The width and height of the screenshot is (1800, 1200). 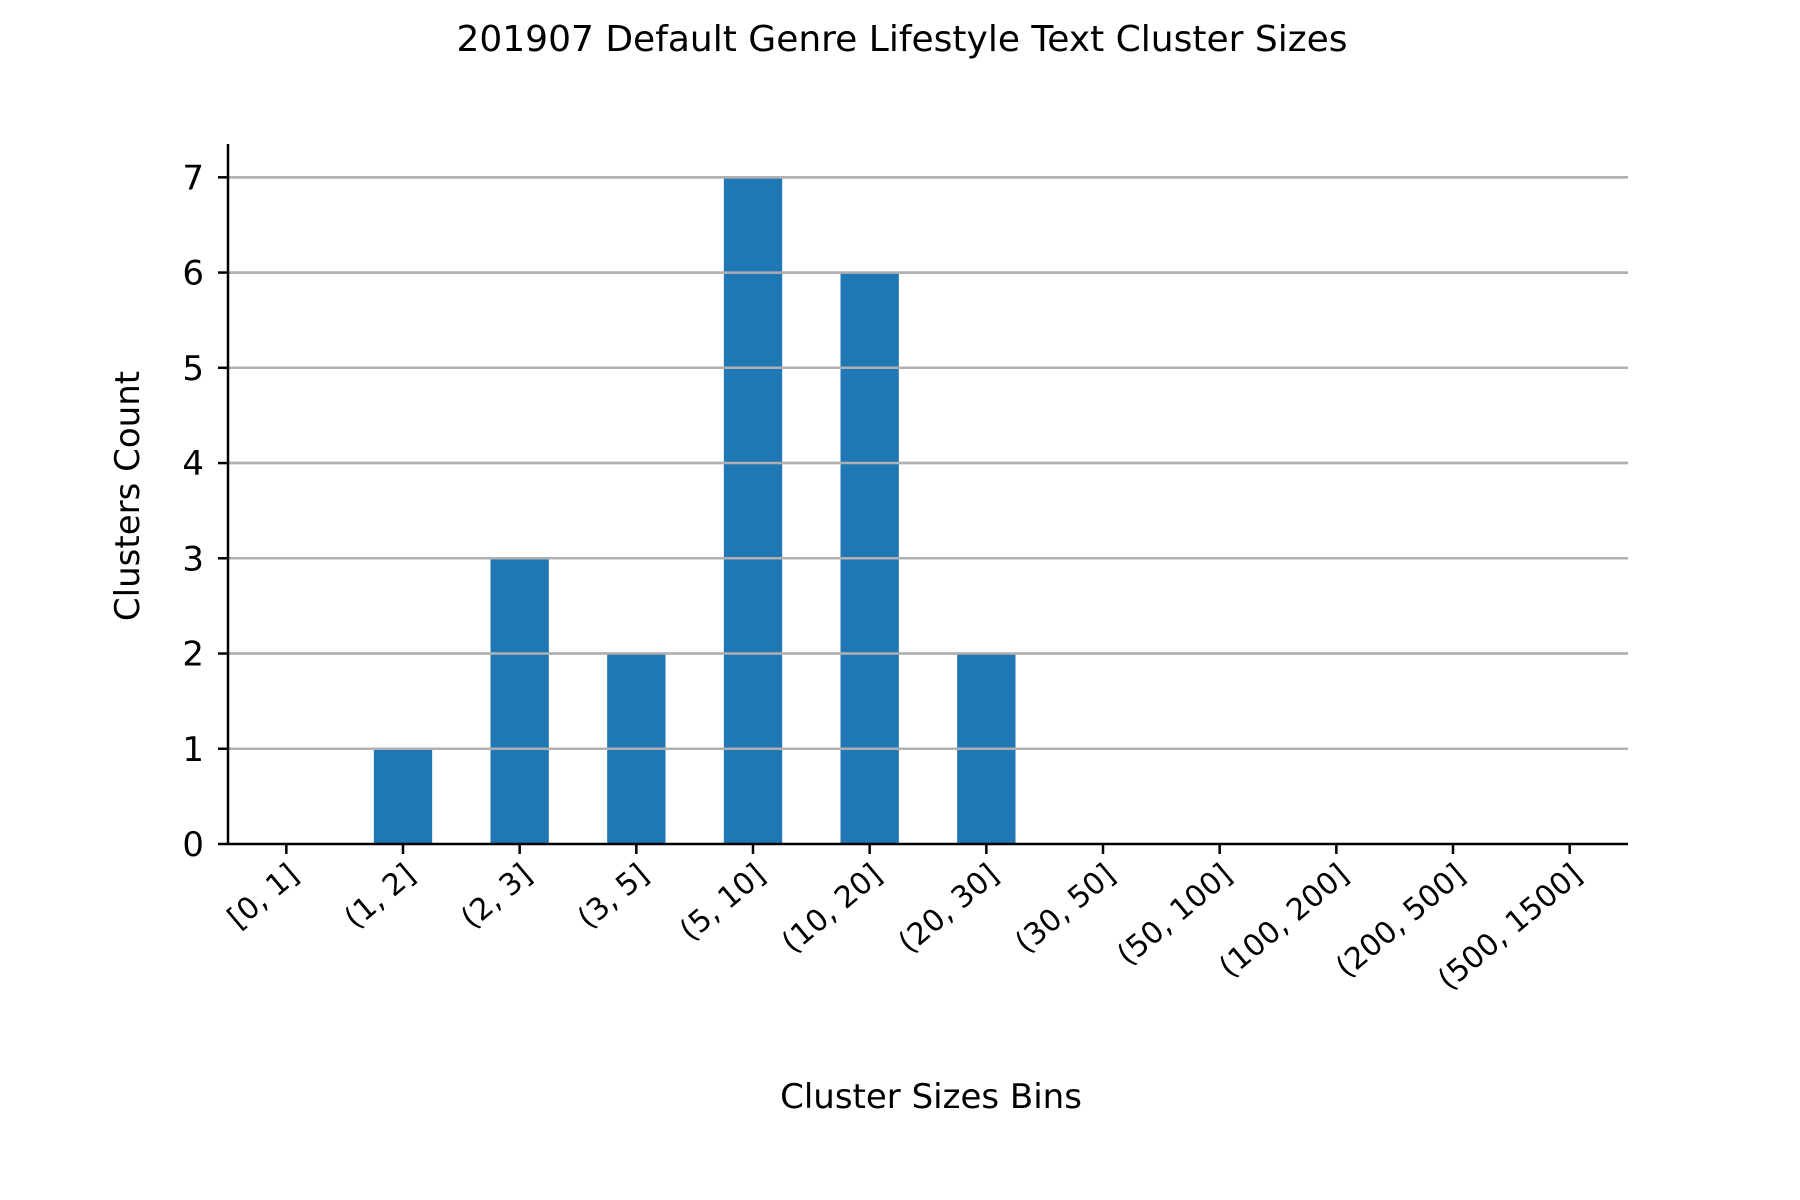 What do you see at coordinates (497, 896) in the screenshot?
I see `x-tick-label: (2, 3]` at bounding box center [497, 896].